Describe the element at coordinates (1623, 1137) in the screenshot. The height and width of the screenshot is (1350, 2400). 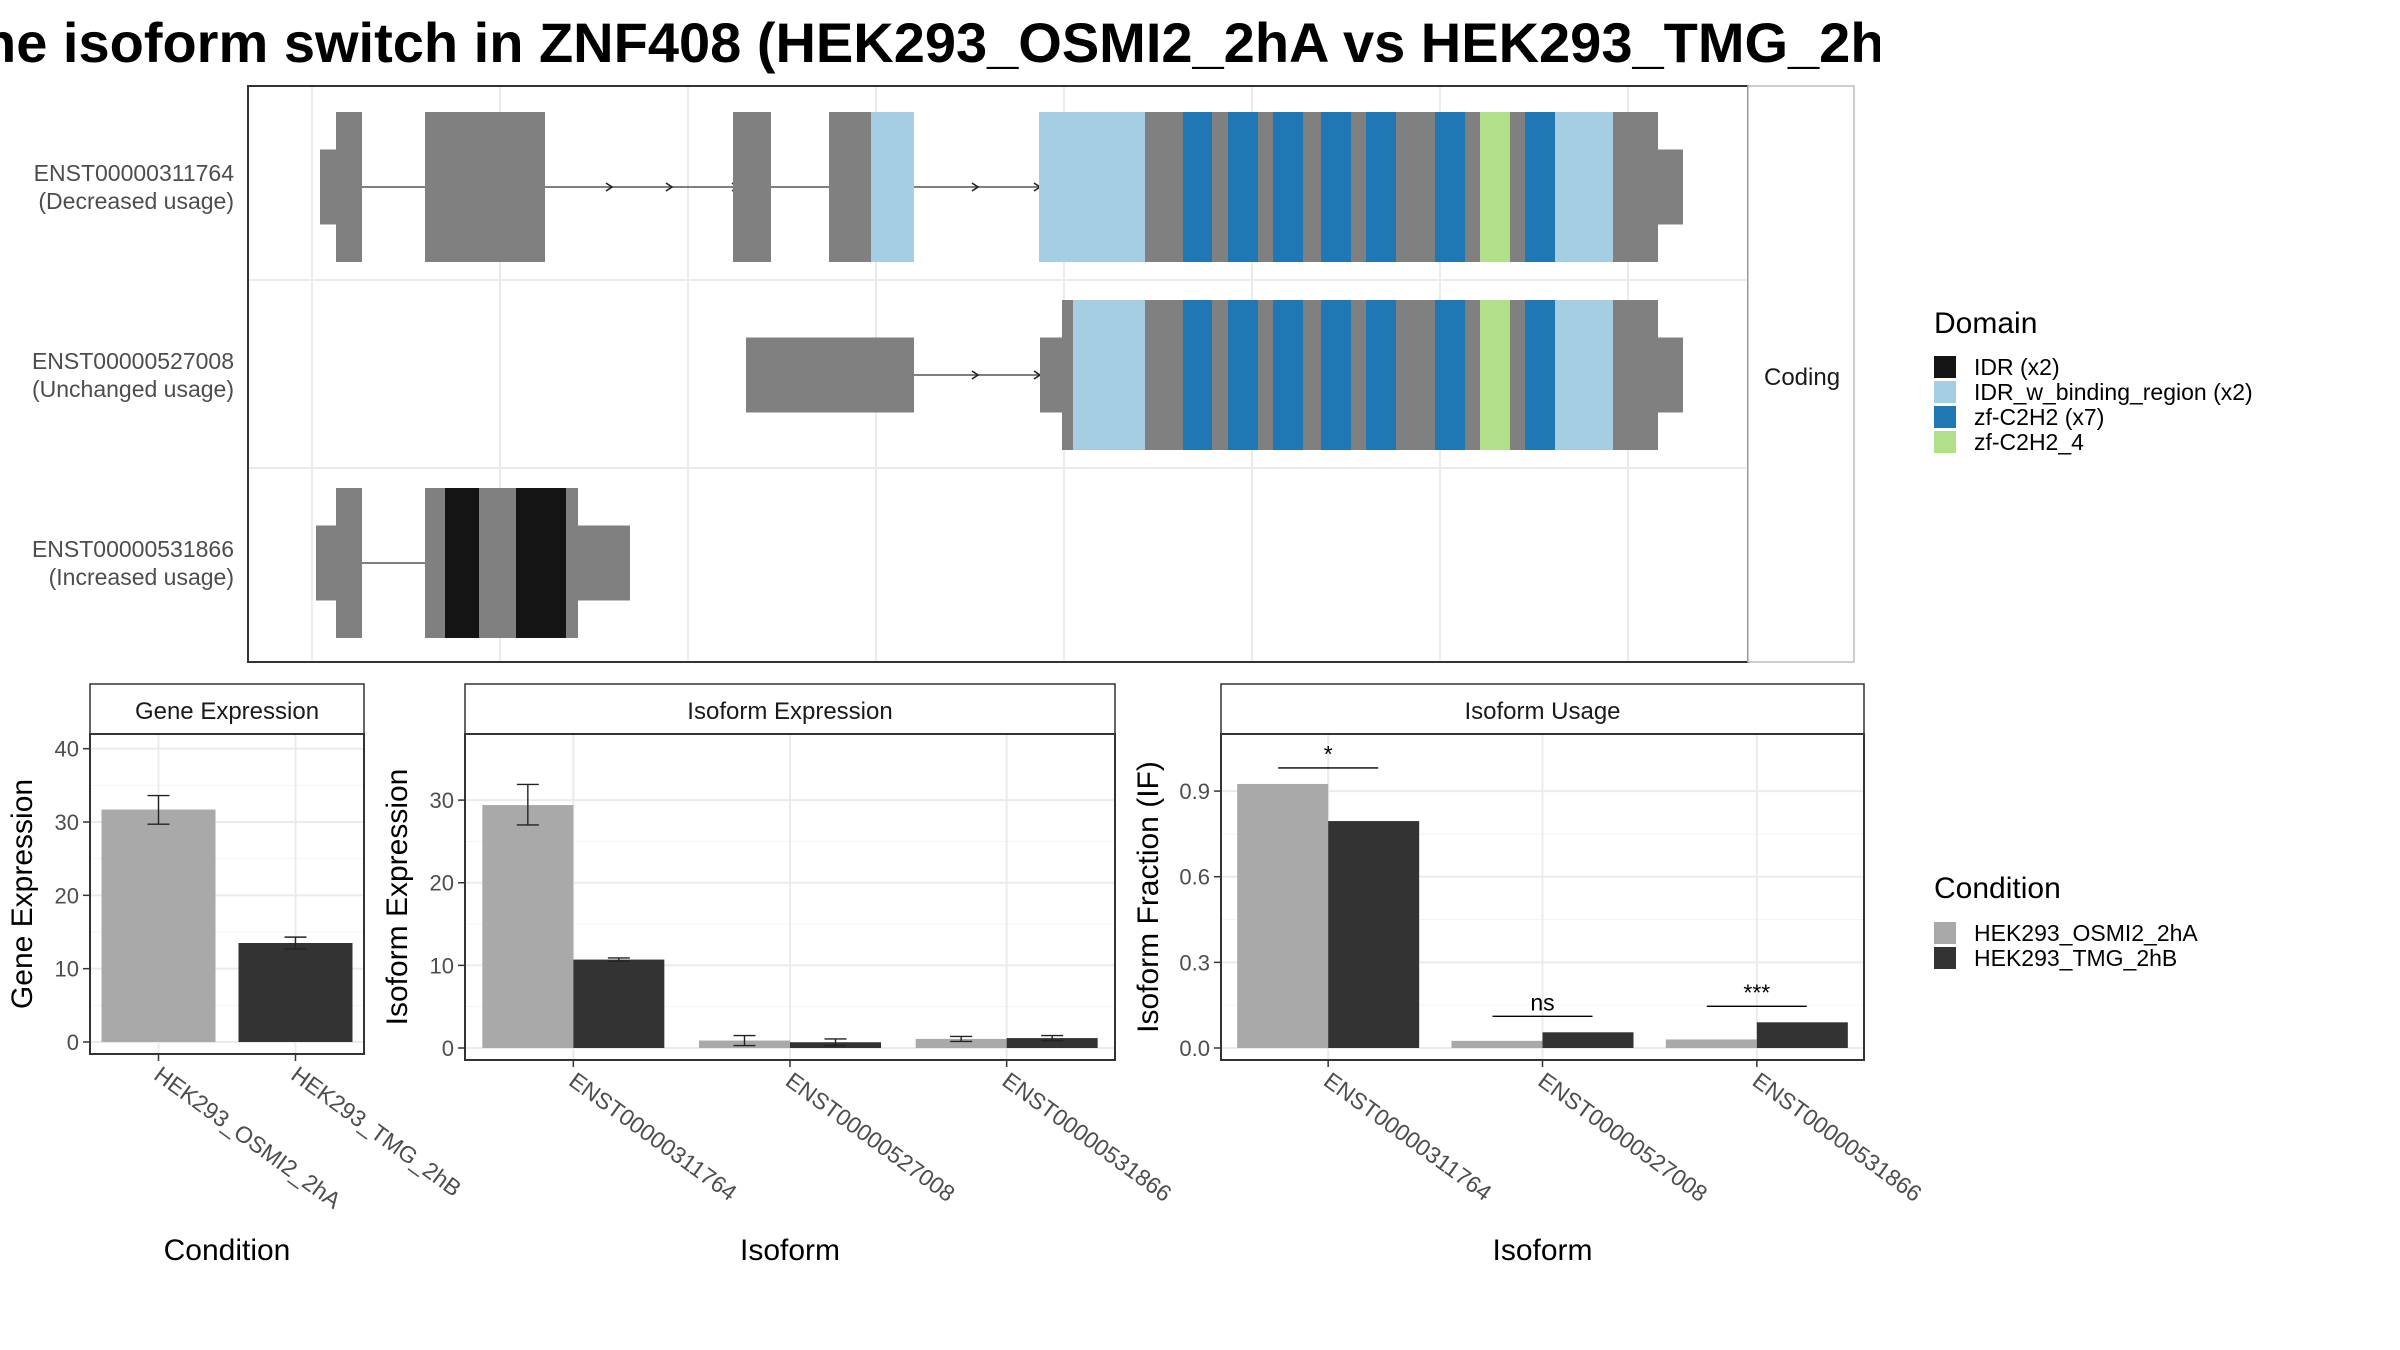
I see `x-tick-label: ENST00000527008` at that location.